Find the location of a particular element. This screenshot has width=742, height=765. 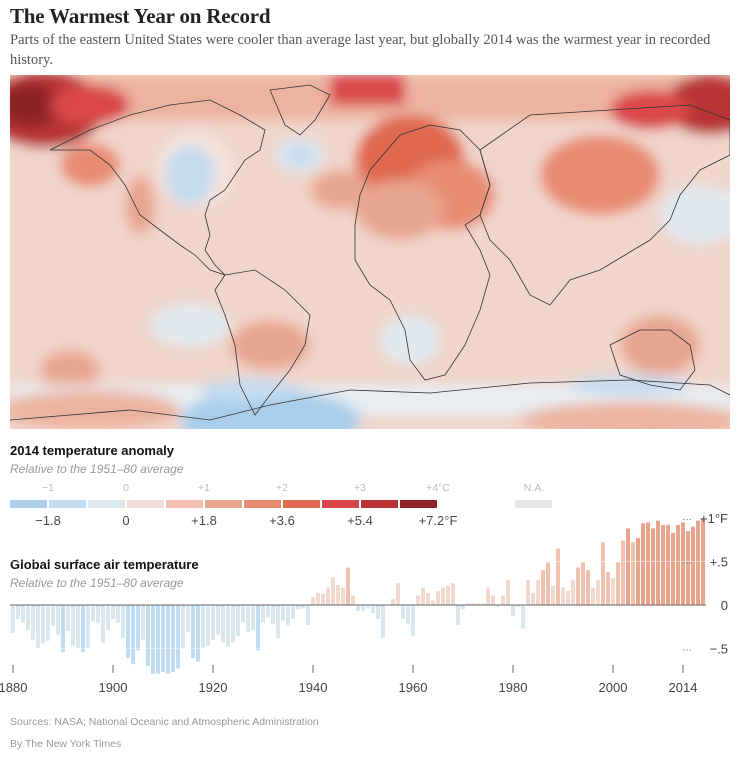

asia-outline is located at coordinates (604, 205).